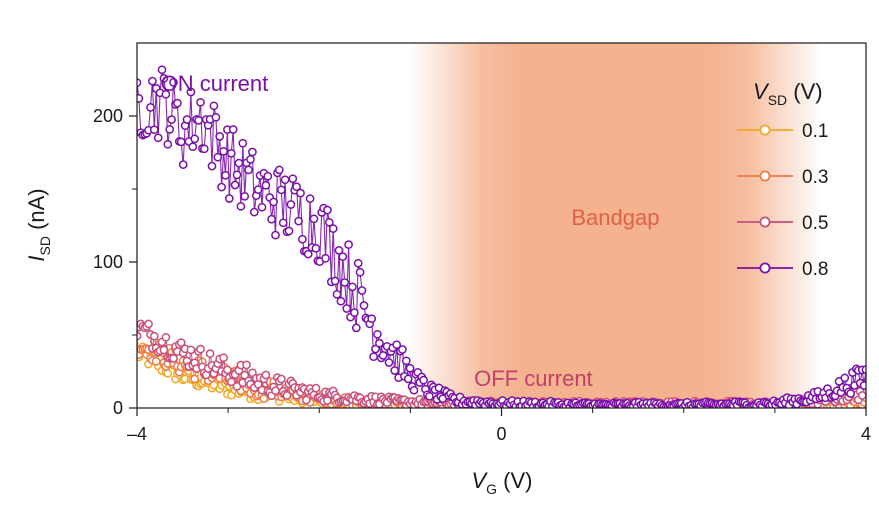 The width and height of the screenshot is (879, 508). Describe the element at coordinates (782, 131) in the screenshot. I see `legend-entry-0.1: 0.1` at that location.